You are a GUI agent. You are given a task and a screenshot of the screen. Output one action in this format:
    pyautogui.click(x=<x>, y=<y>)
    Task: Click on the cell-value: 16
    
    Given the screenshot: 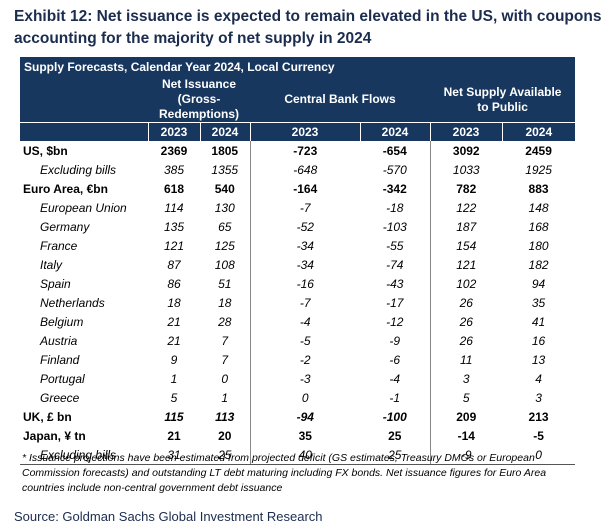 What is the action you would take?
    pyautogui.click(x=538, y=340)
    